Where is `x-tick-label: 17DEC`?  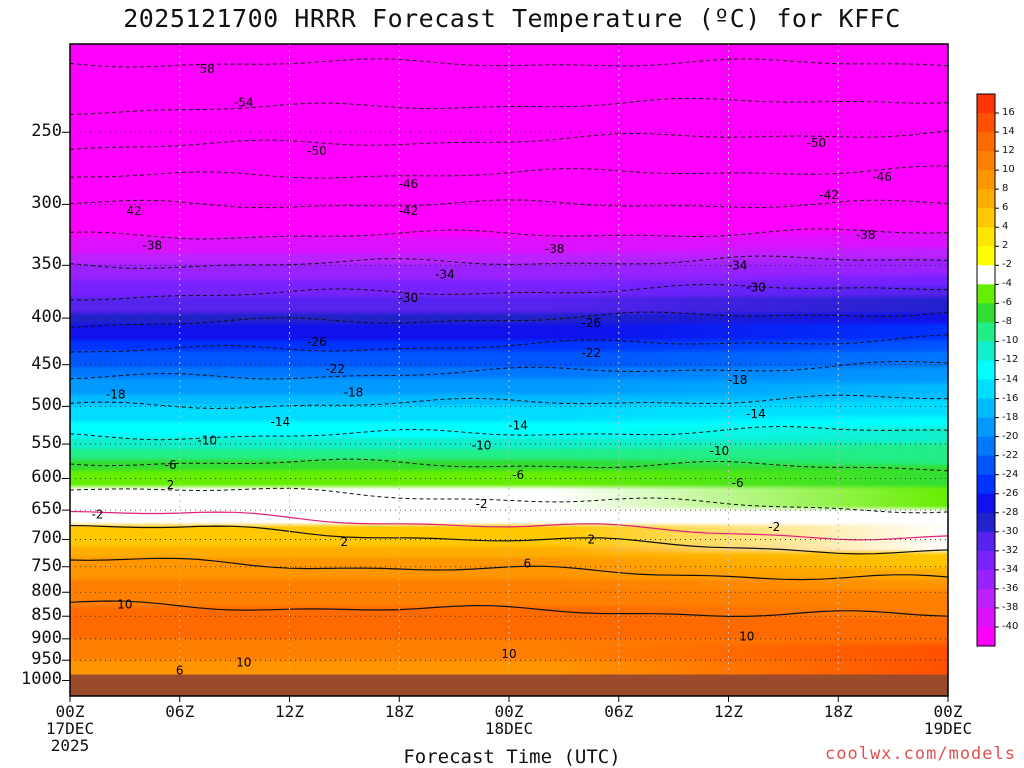 x-tick-label: 17DEC is located at coordinates (70, 728).